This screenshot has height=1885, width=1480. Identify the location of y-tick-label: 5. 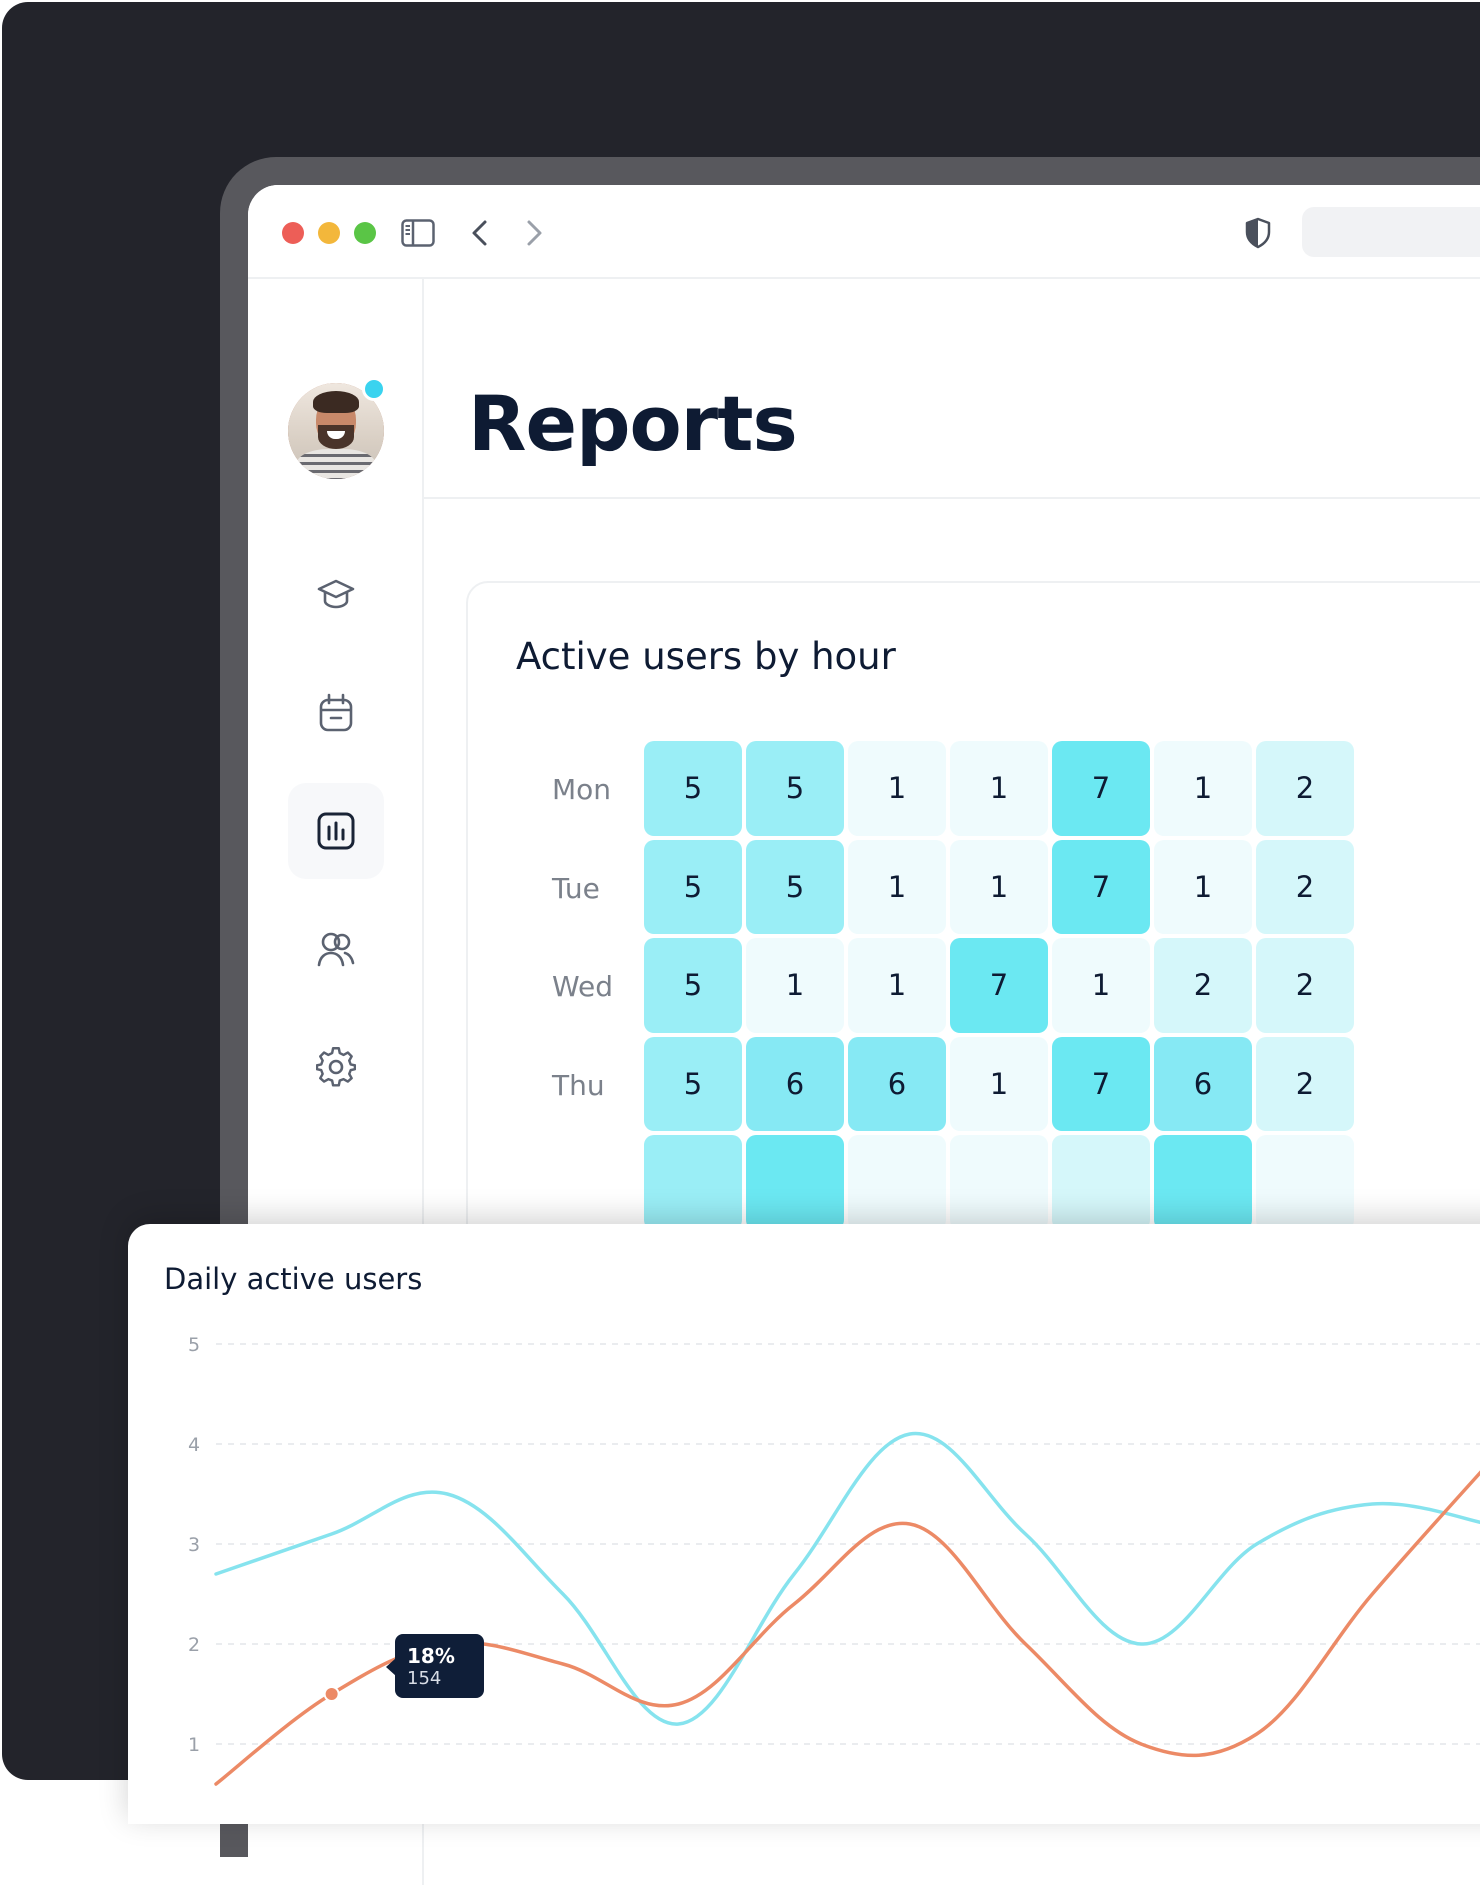
(194, 1345).